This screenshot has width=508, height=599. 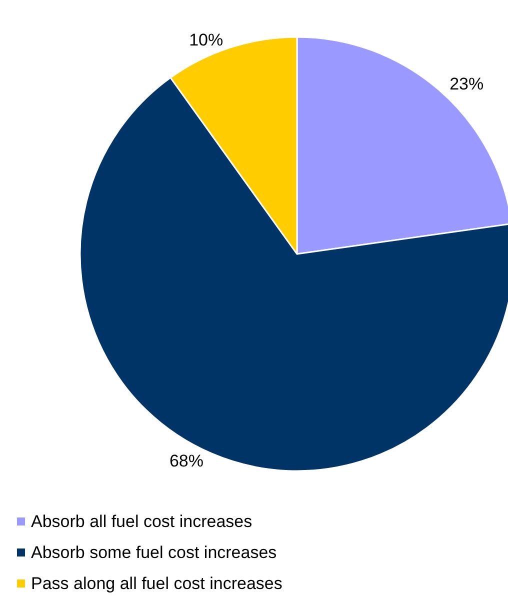 I want to click on data-label: 68%, so click(x=186, y=460).